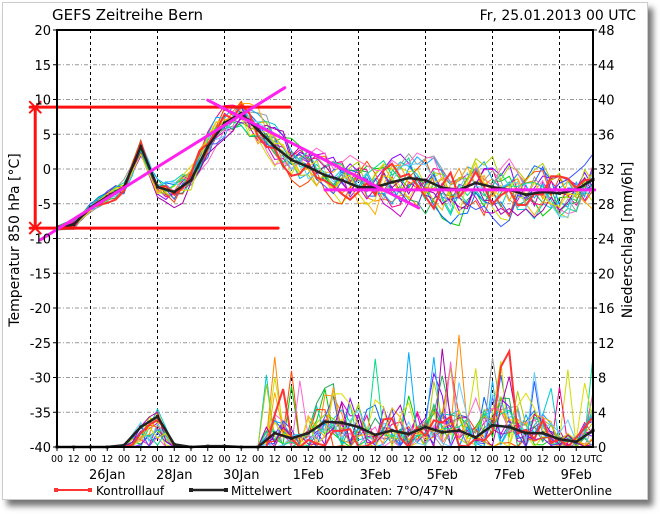 The width and height of the screenshot is (660, 514). What do you see at coordinates (42, 101) in the screenshot?
I see `y-tick-label-left: 10` at bounding box center [42, 101].